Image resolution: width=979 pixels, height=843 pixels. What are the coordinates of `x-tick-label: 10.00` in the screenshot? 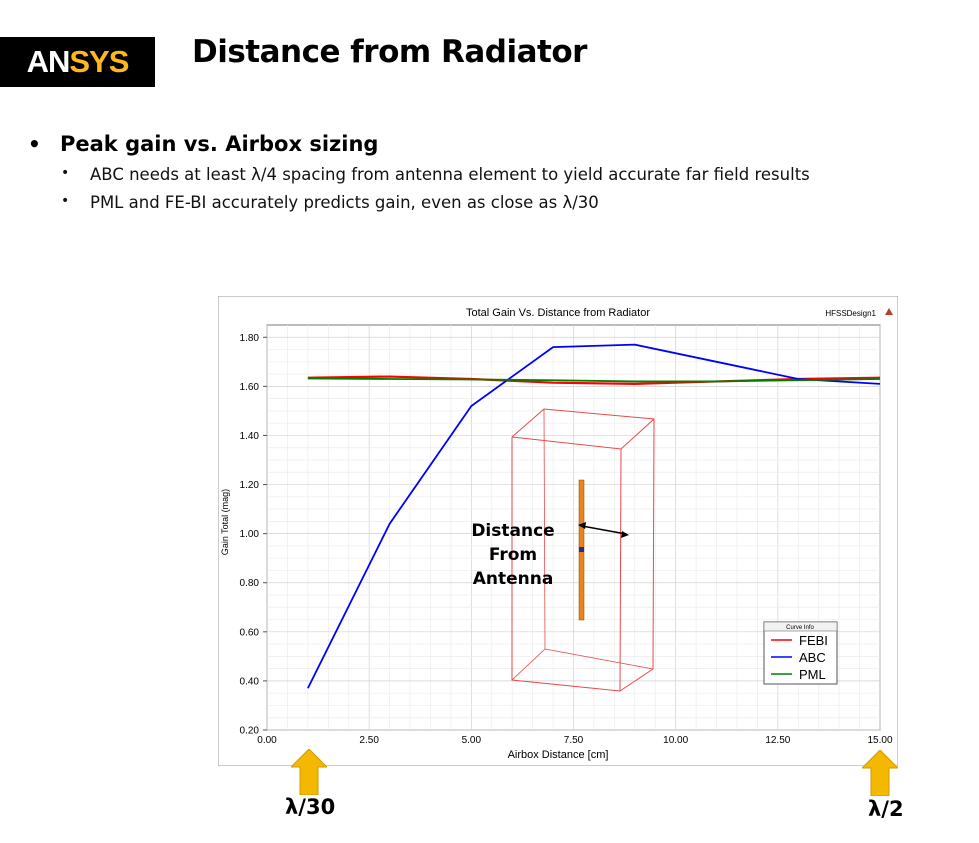 It's located at (675, 740).